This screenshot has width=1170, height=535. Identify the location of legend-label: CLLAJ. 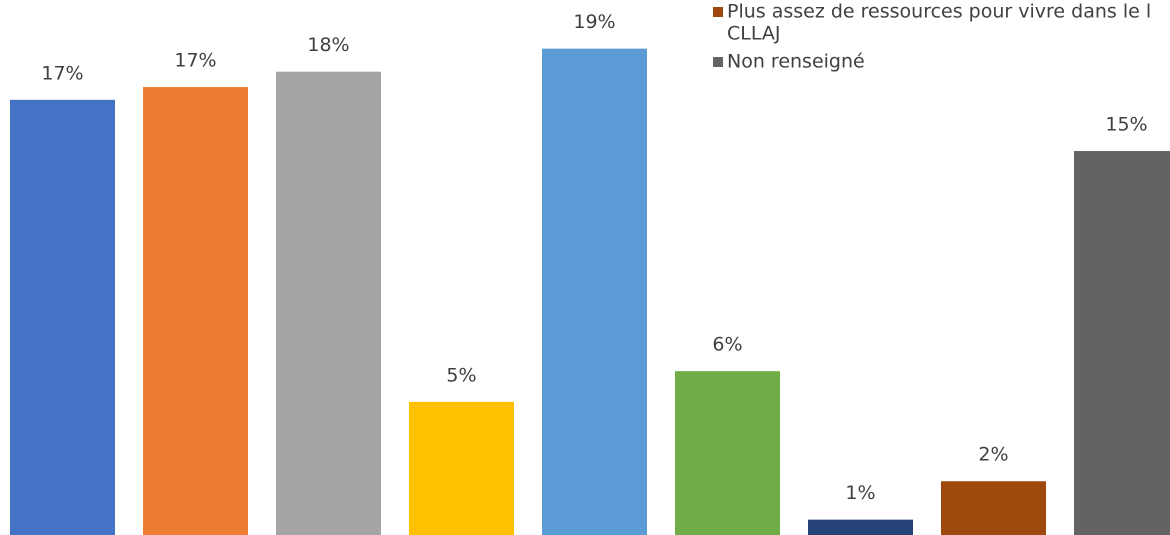
(753, 34).